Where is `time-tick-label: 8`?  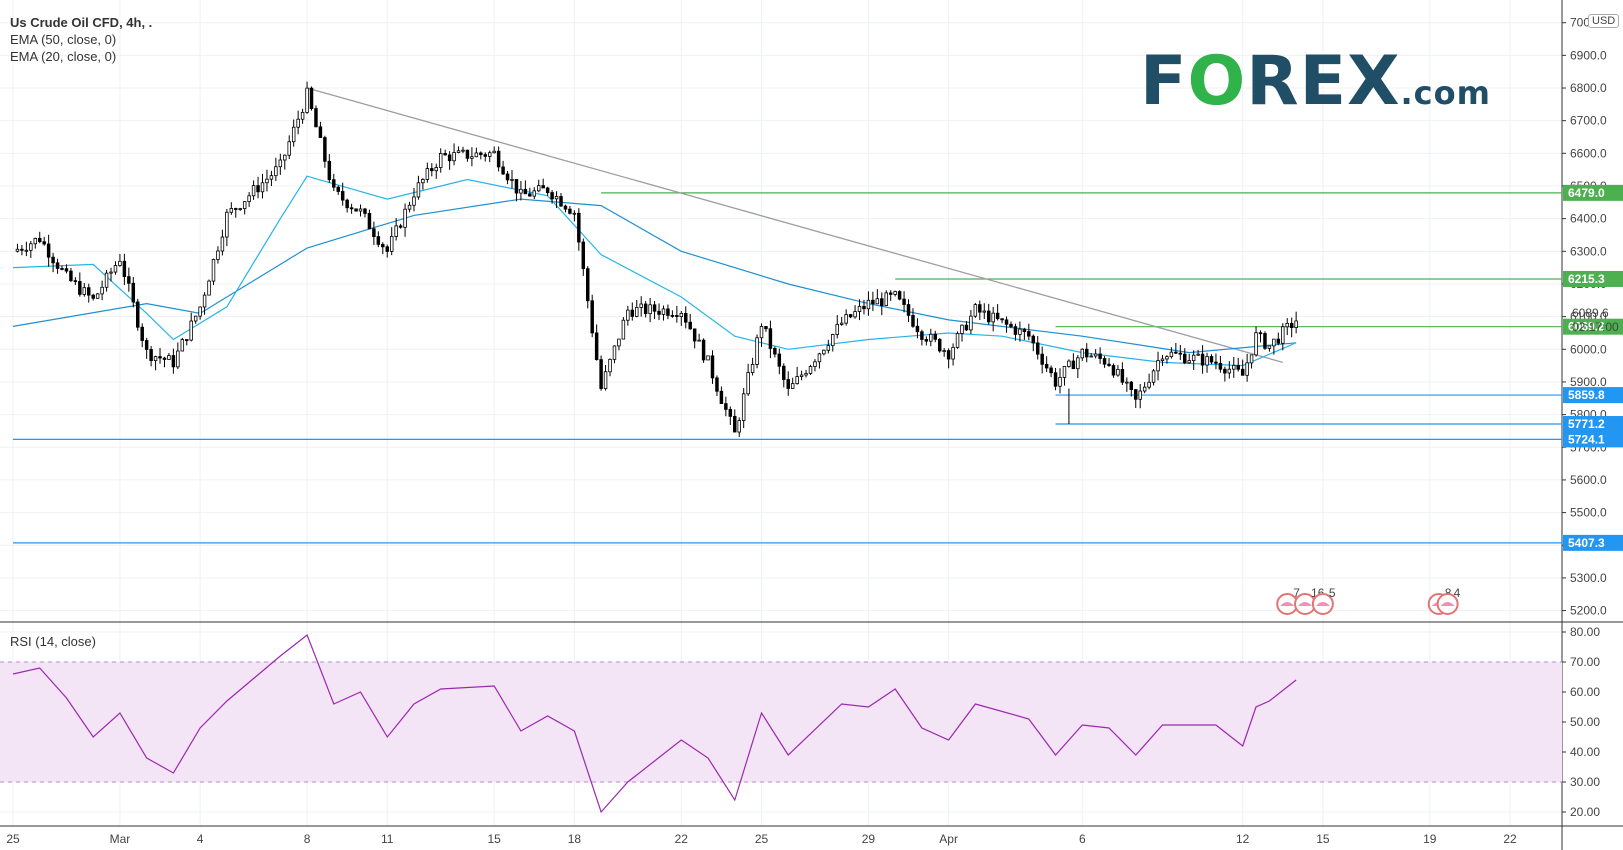 time-tick-label: 8 is located at coordinates (307, 839).